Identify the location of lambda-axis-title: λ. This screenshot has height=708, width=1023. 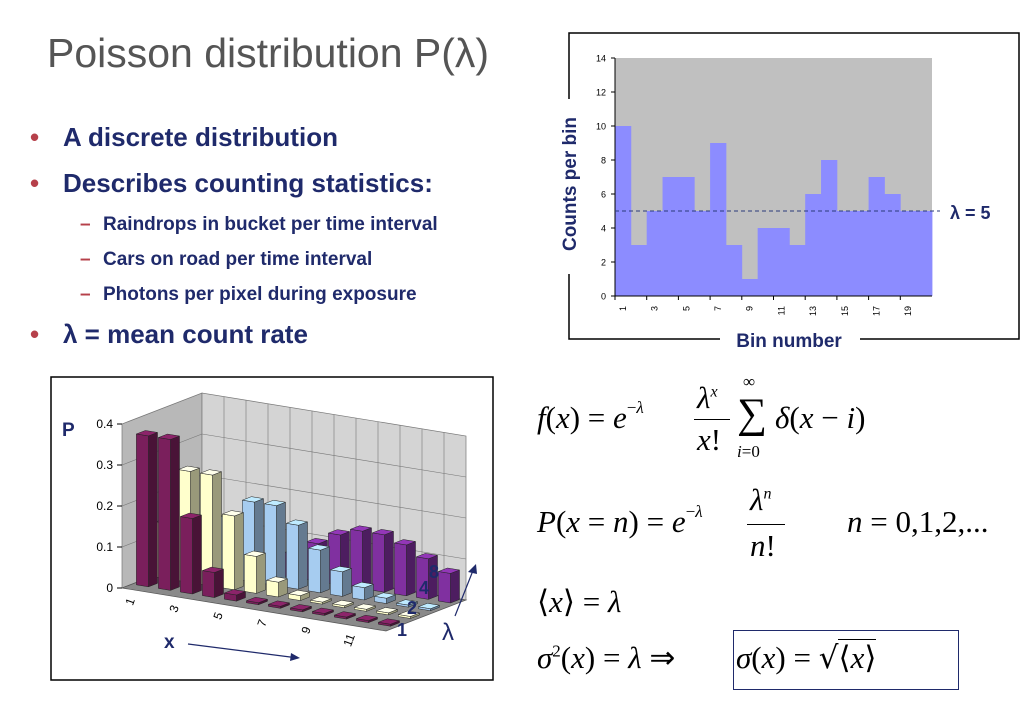
(448, 632).